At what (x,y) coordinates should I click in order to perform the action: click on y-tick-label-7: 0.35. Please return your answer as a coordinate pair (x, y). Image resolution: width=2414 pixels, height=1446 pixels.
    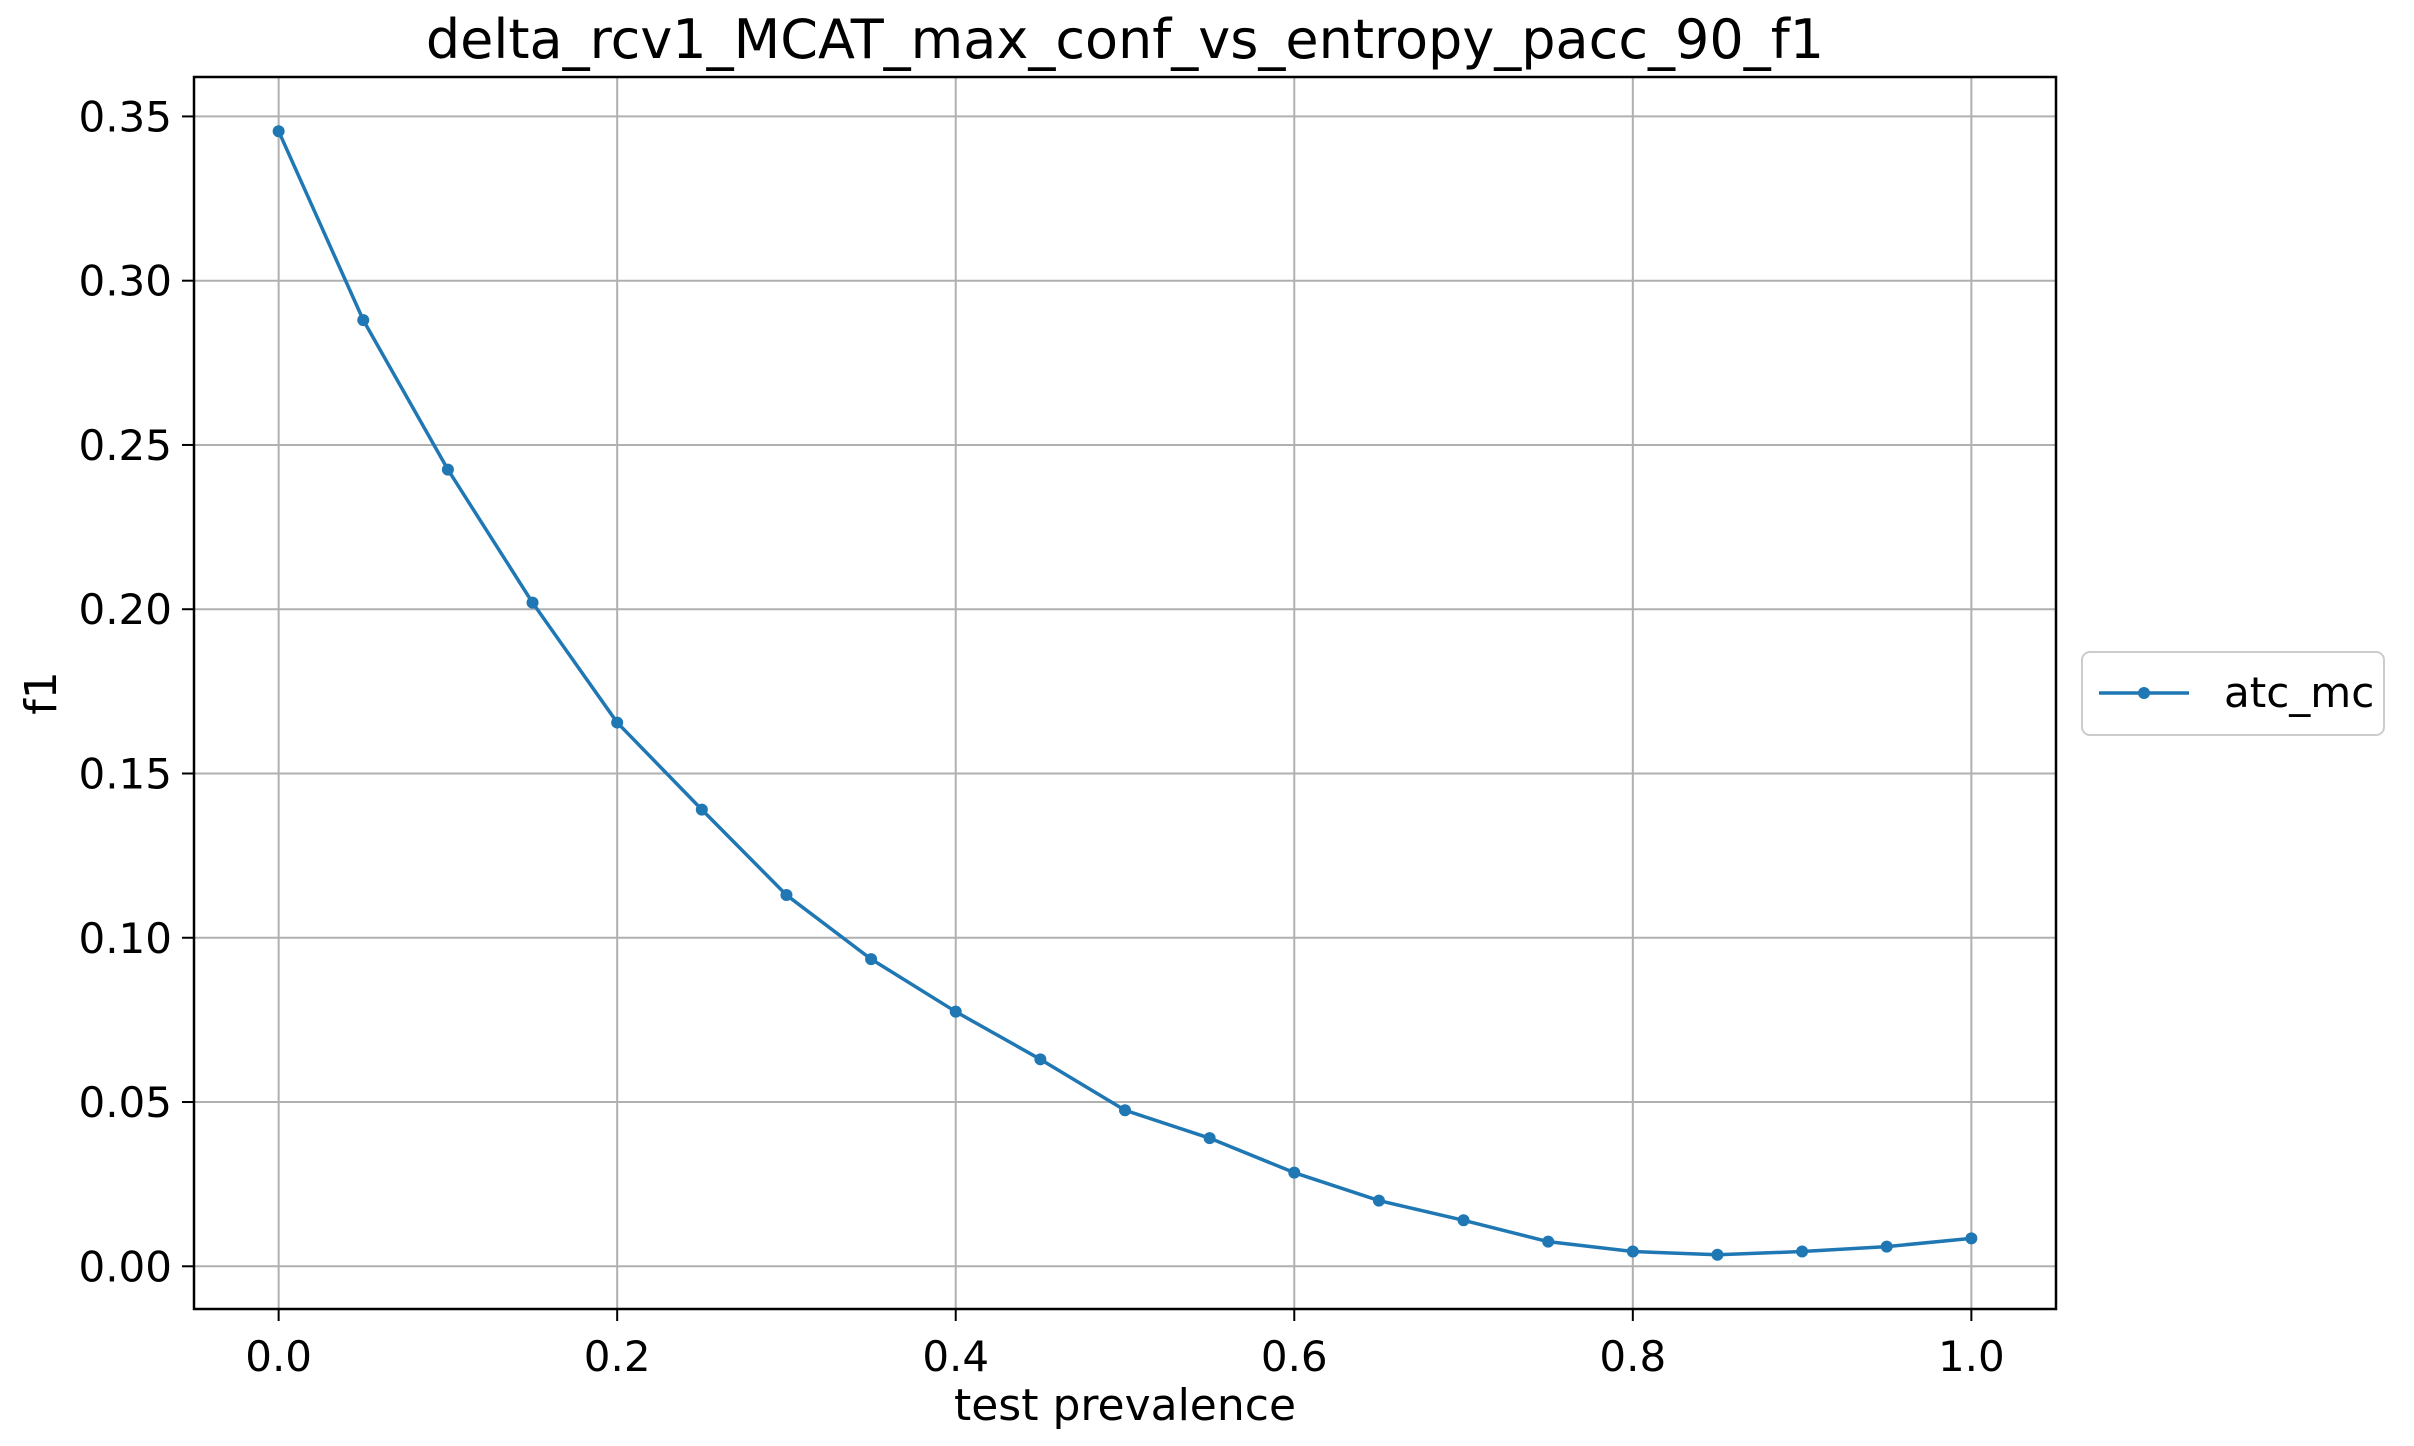
    Looking at the image, I should click on (125, 116).